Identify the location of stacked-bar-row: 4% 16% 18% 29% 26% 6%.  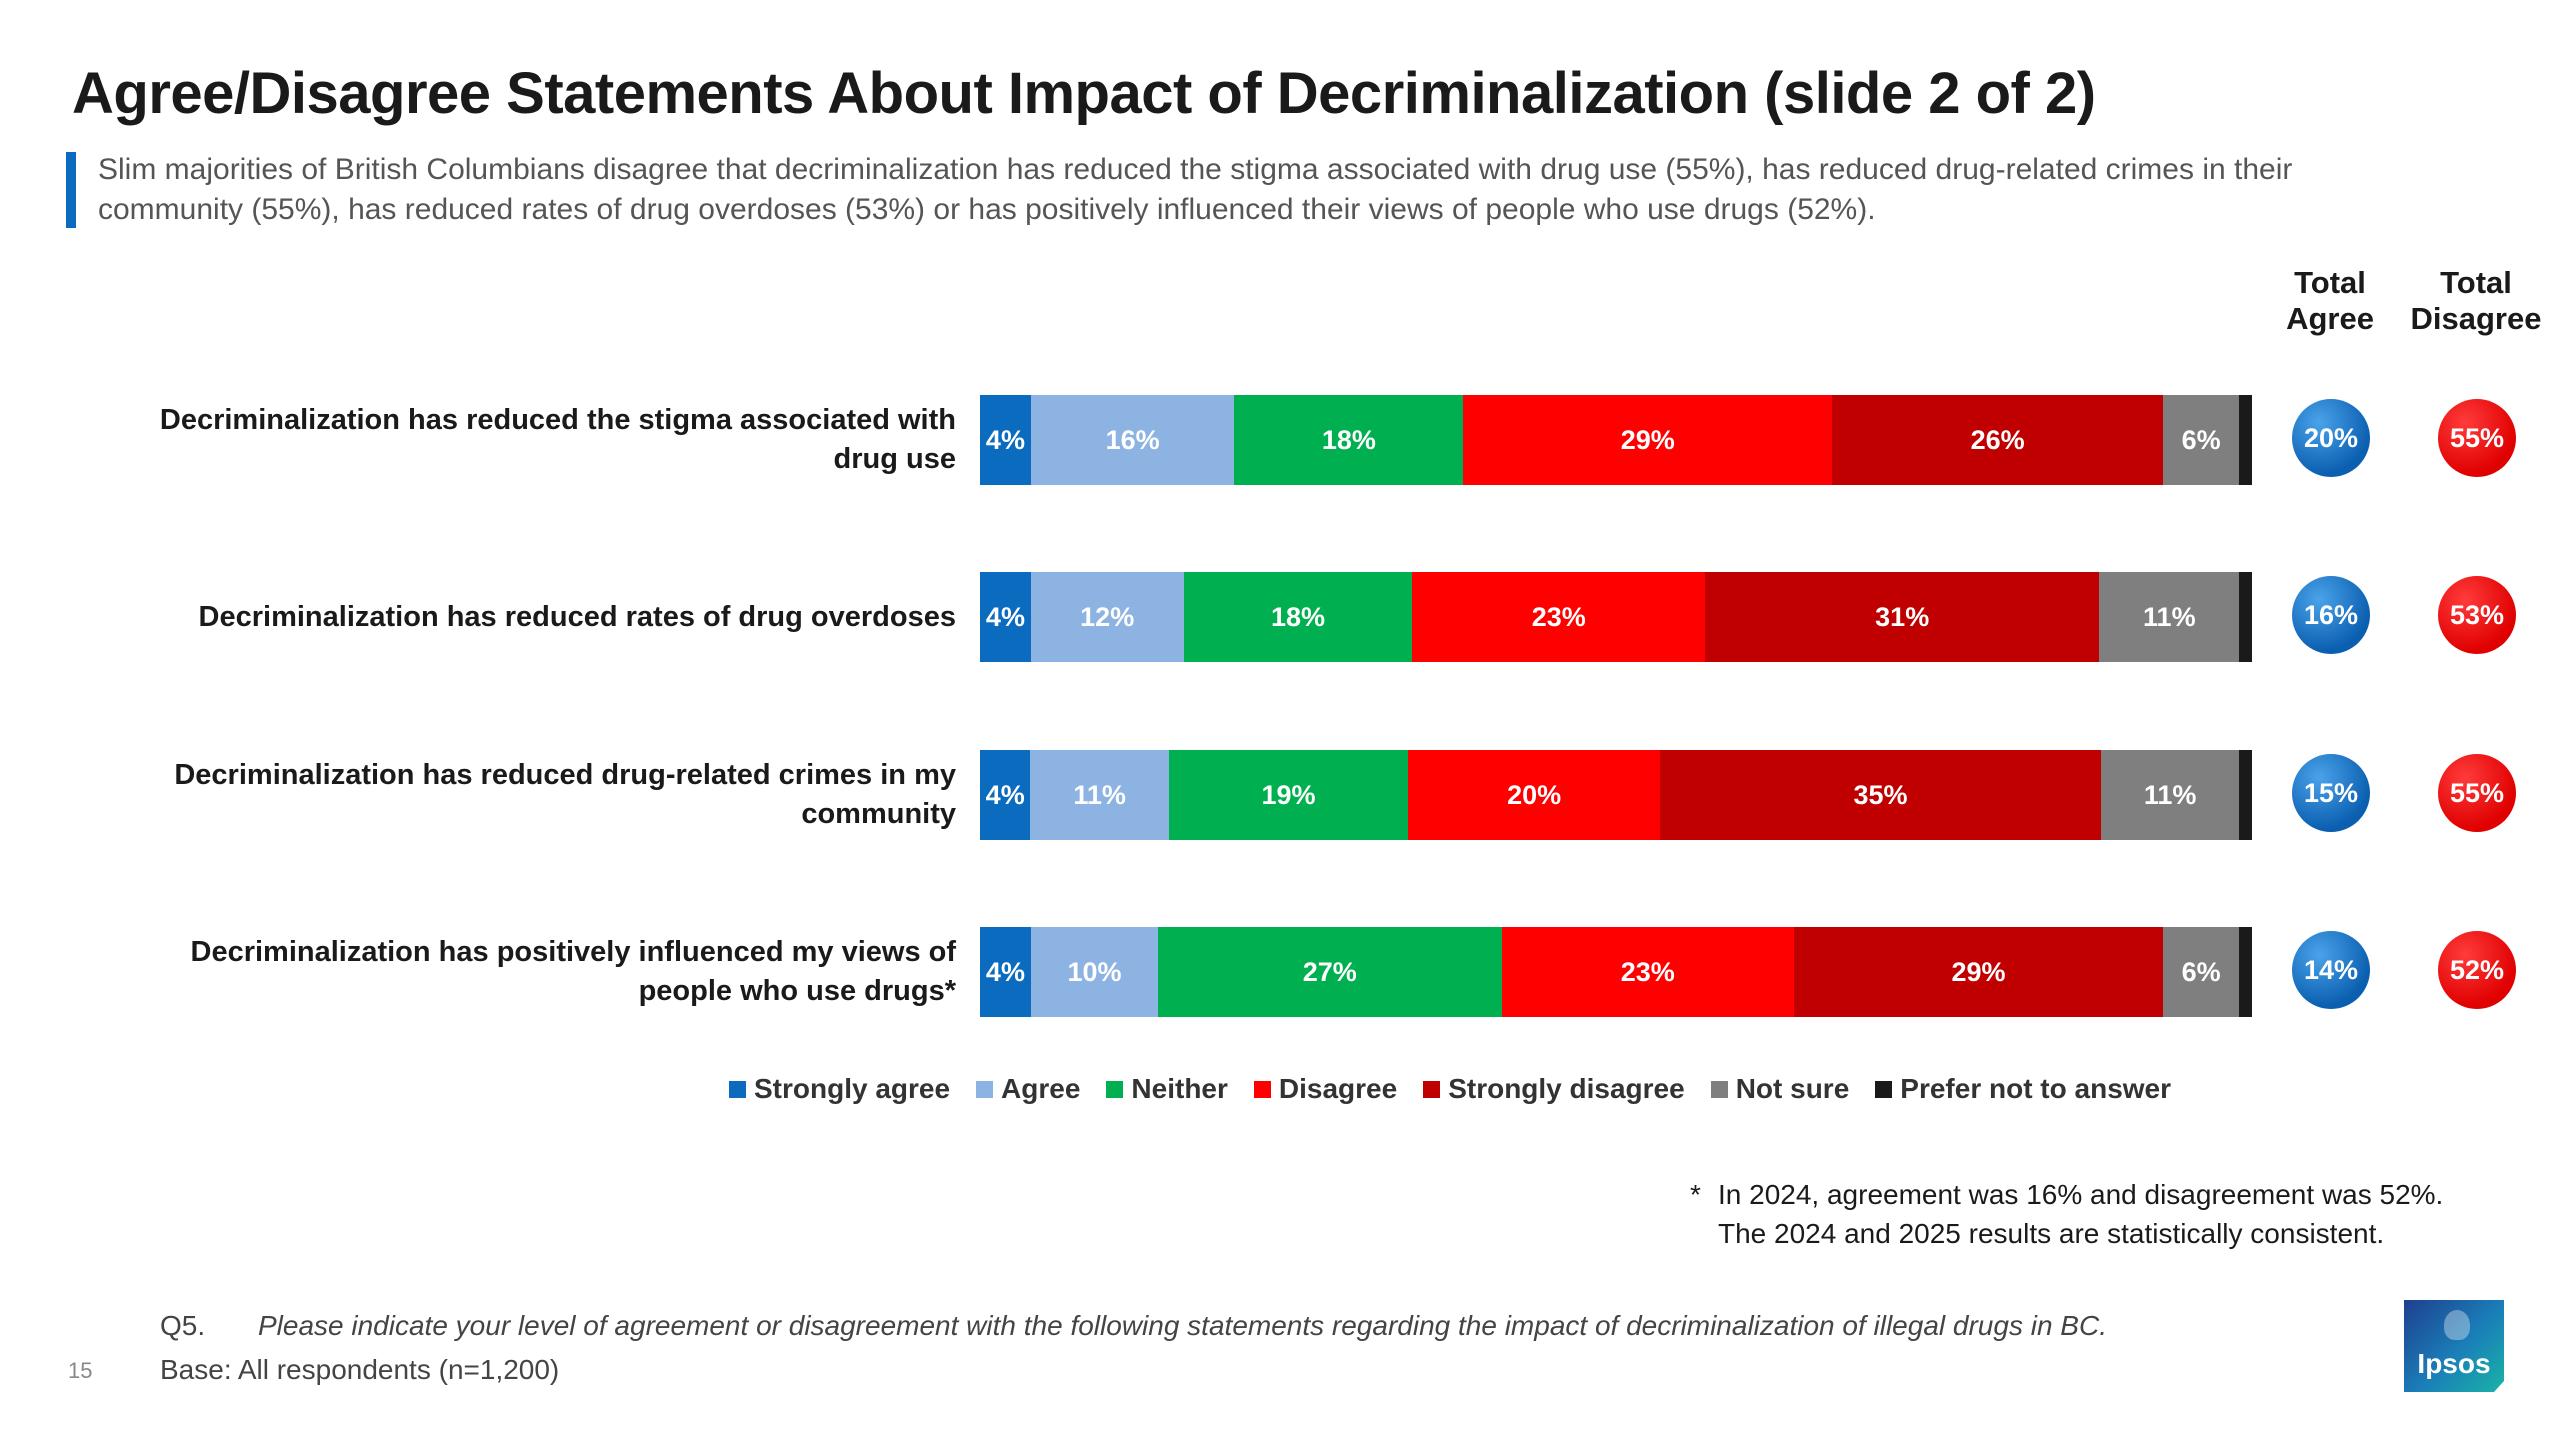
(1616, 440).